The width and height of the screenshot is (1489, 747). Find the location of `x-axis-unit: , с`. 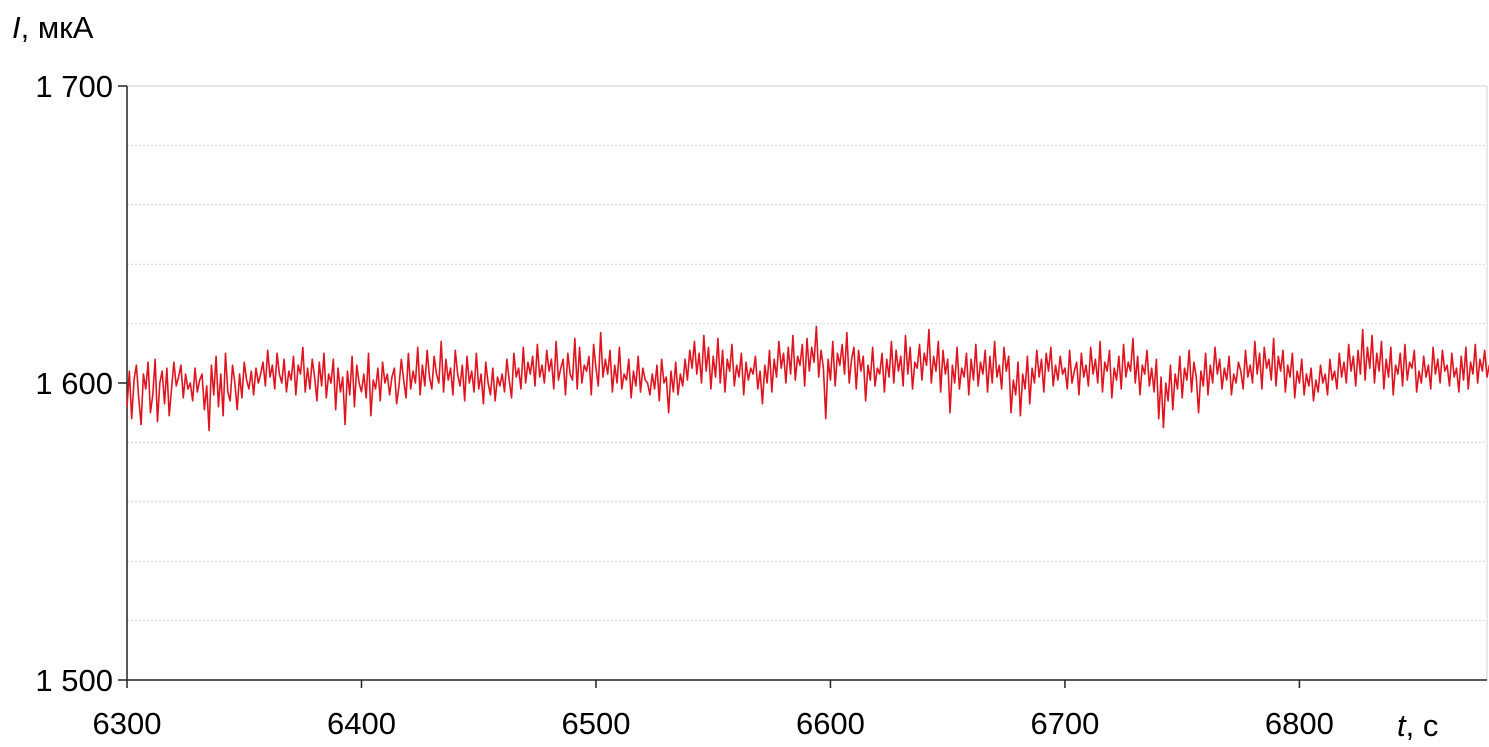

x-axis-unit: , с is located at coordinates (1422, 725).